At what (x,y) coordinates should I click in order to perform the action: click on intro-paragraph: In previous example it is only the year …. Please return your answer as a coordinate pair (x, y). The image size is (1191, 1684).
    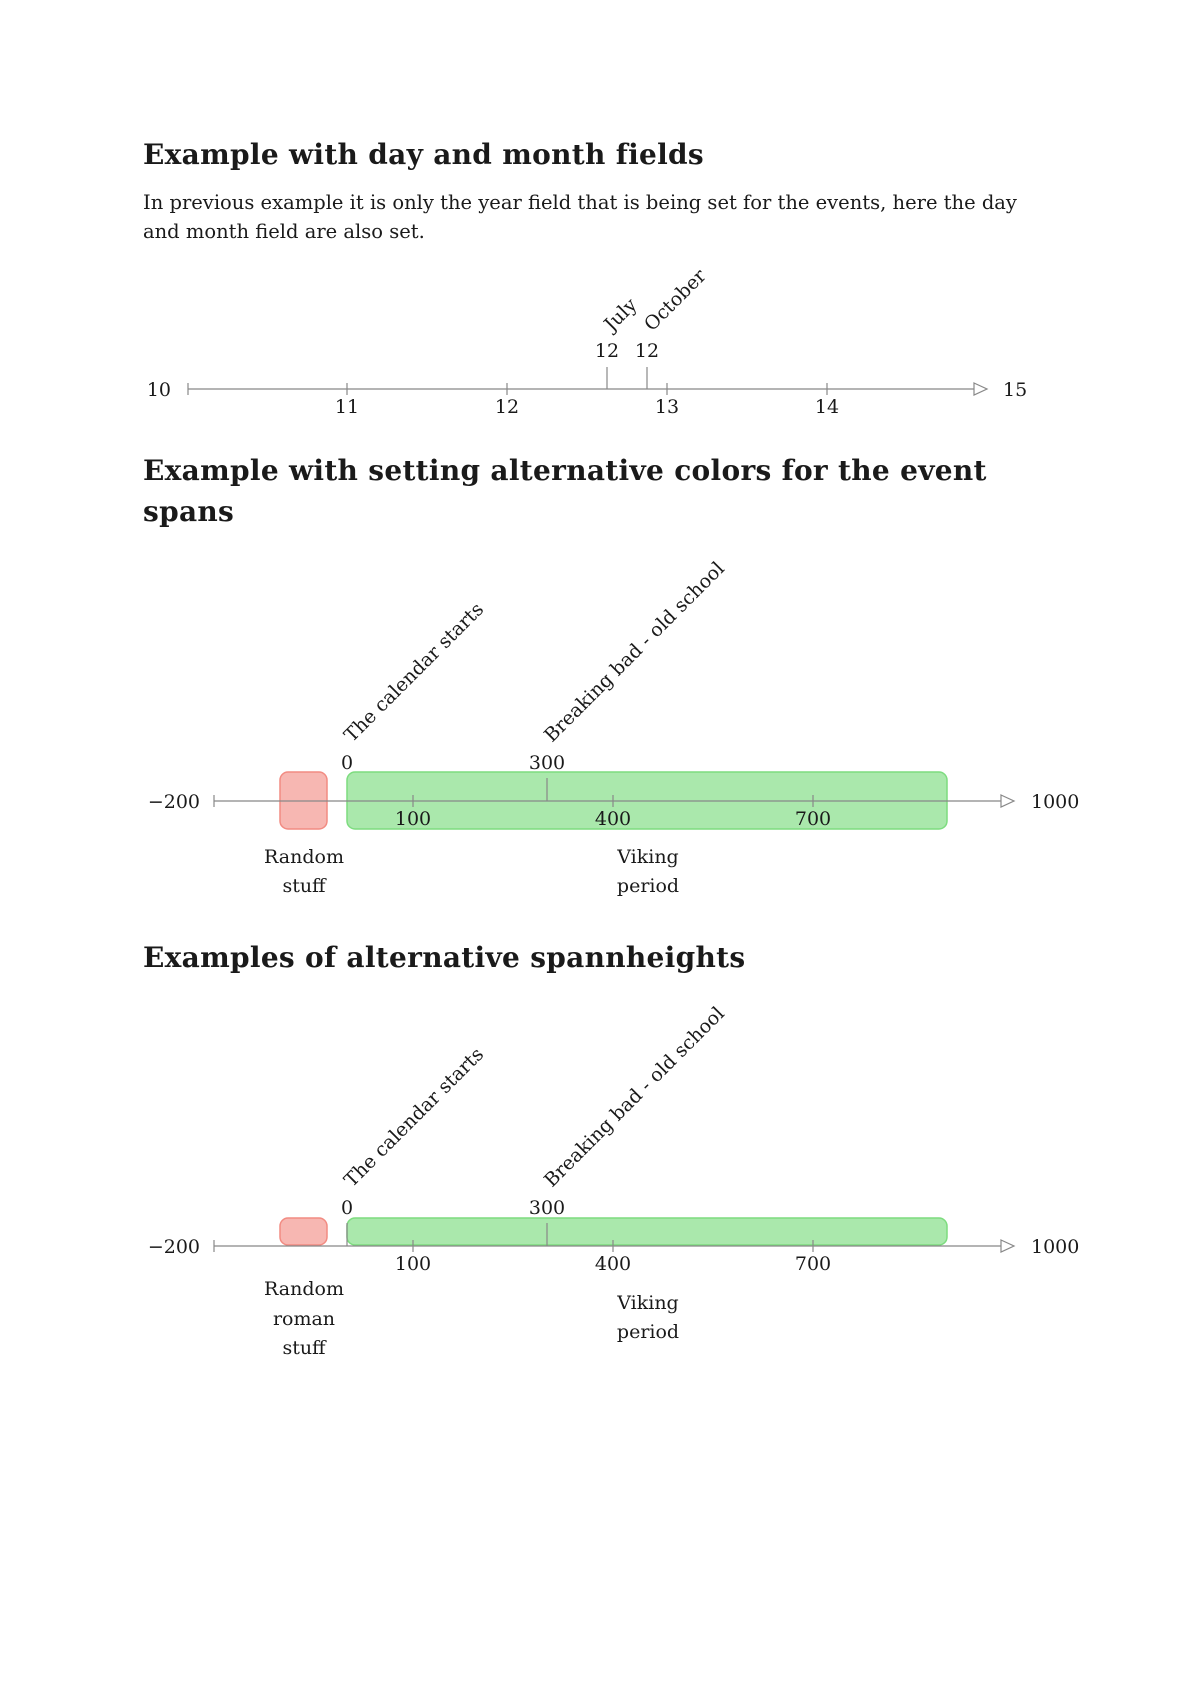
    Looking at the image, I should click on (580, 217).